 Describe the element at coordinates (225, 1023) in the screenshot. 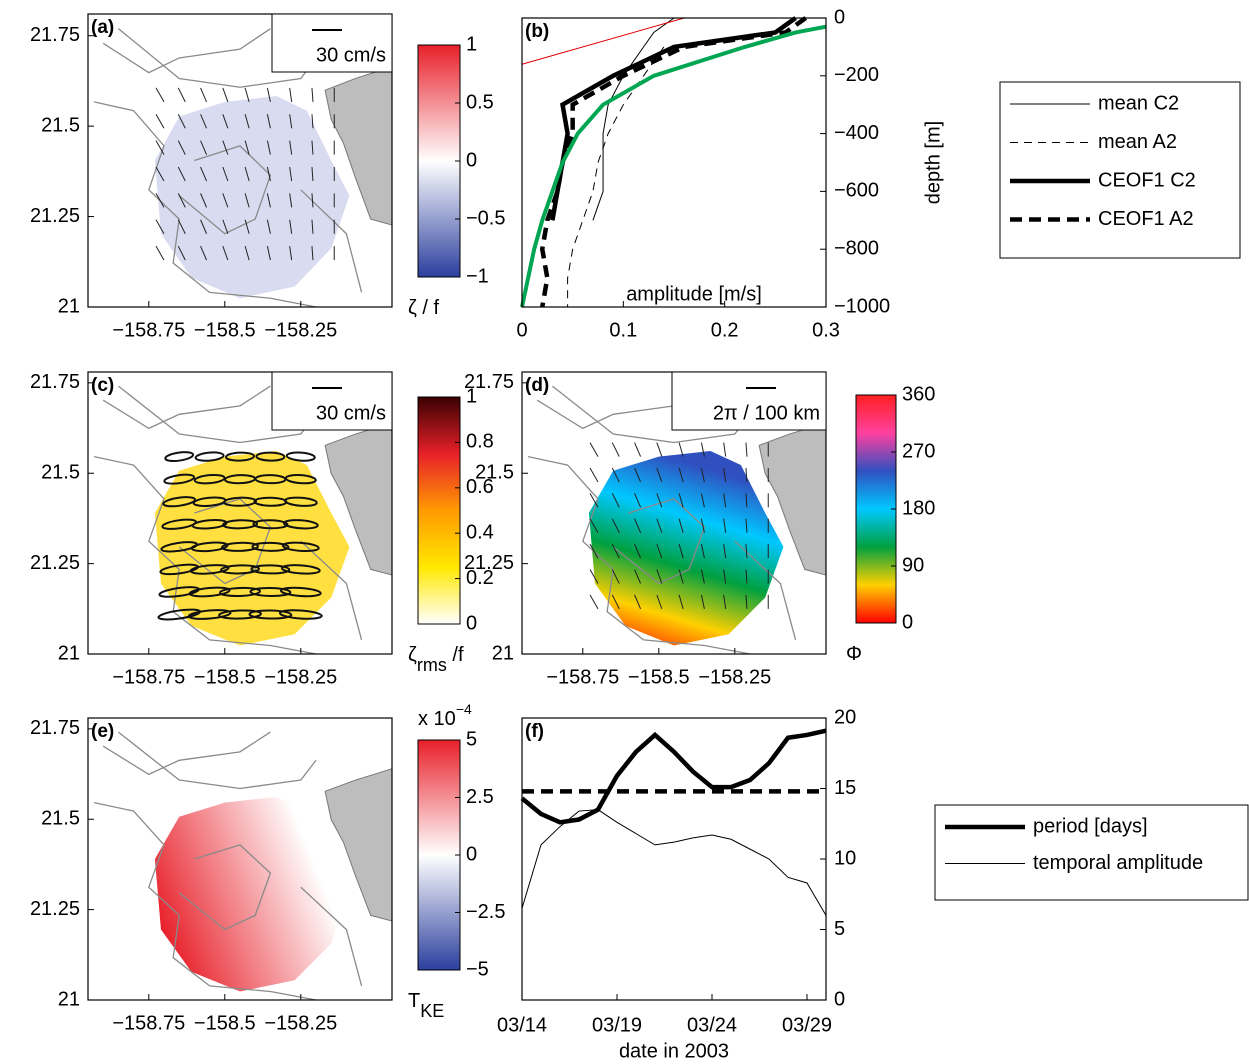

I see `x-tick-label: −158.5` at that location.